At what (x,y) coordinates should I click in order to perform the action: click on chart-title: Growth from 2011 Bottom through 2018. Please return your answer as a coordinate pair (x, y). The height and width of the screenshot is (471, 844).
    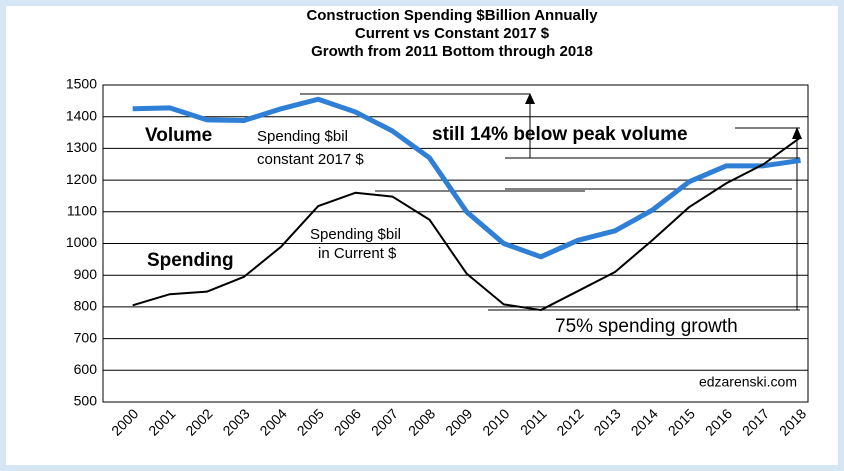
    Looking at the image, I should click on (452, 51).